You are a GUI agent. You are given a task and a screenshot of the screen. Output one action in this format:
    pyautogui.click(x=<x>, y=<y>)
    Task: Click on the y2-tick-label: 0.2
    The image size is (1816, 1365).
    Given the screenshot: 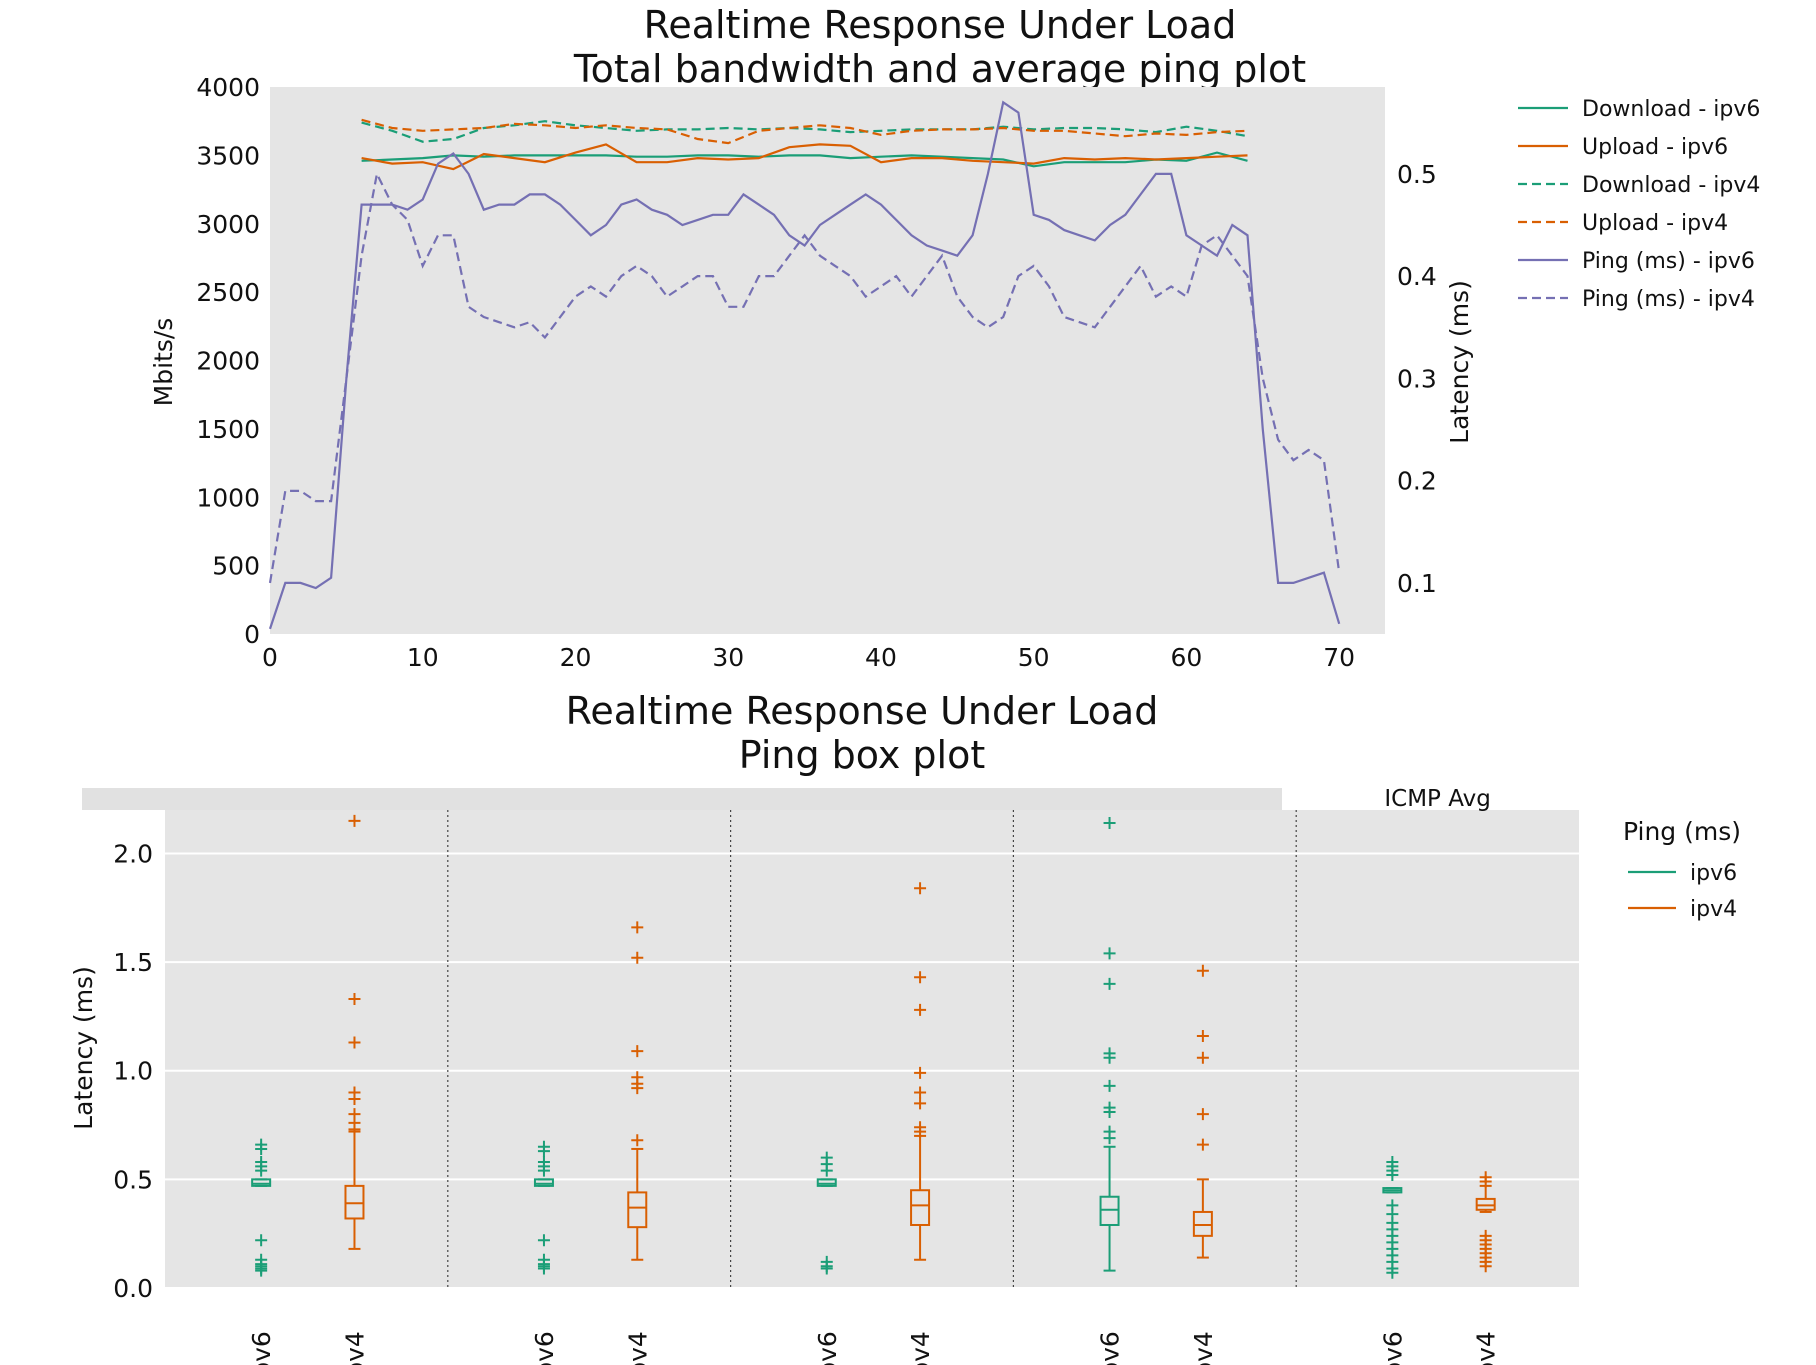 What is the action you would take?
    pyautogui.click(x=1417, y=481)
    